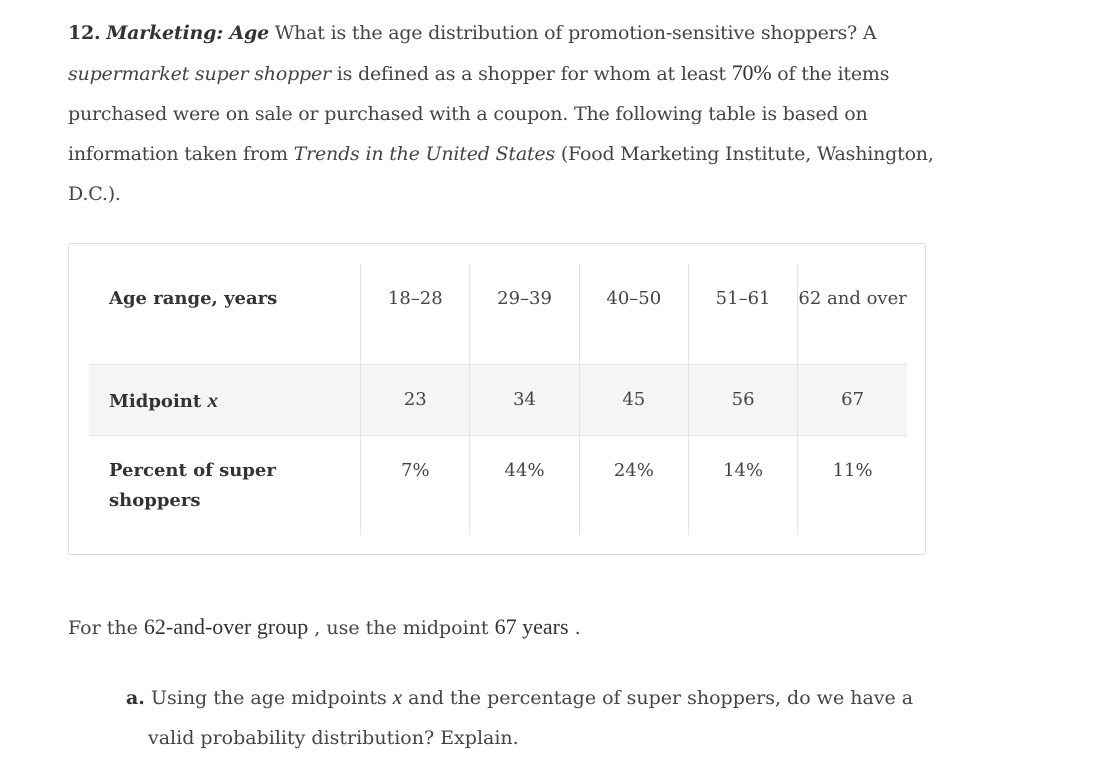  I want to click on note-middle: , use the midpoint, so click(401, 628).